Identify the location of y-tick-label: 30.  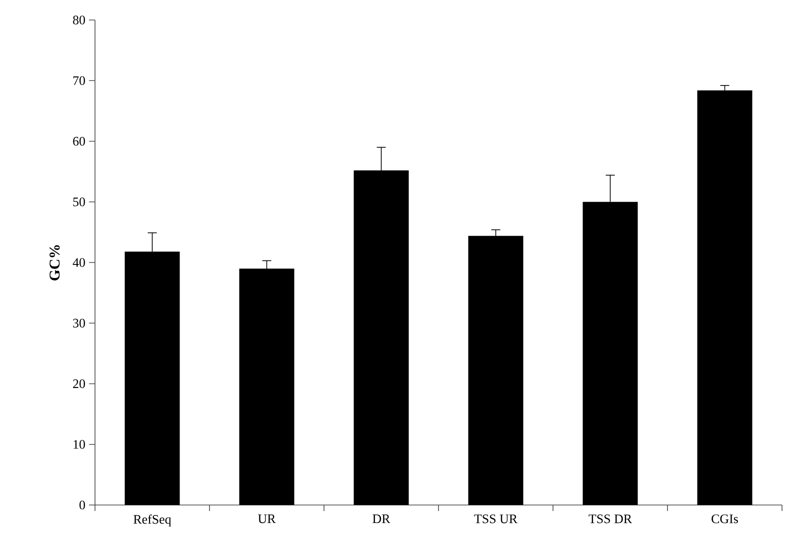
(79, 323).